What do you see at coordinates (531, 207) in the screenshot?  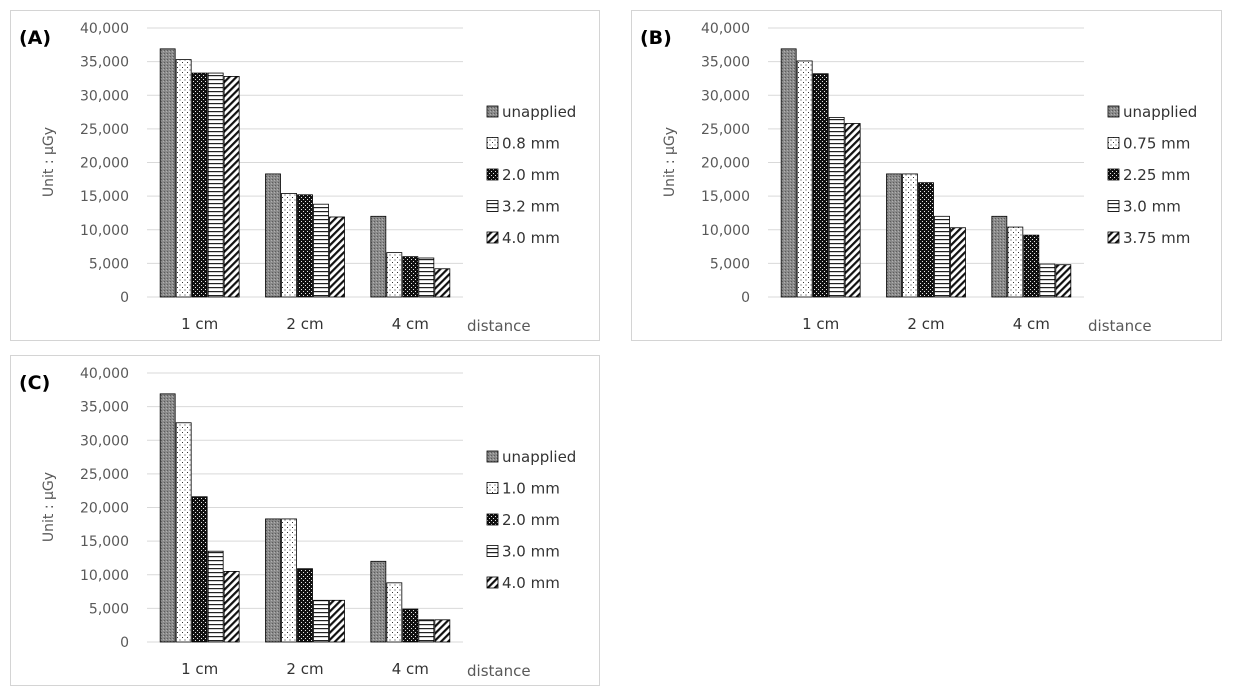 I see `legend-label: 3.2 mm` at bounding box center [531, 207].